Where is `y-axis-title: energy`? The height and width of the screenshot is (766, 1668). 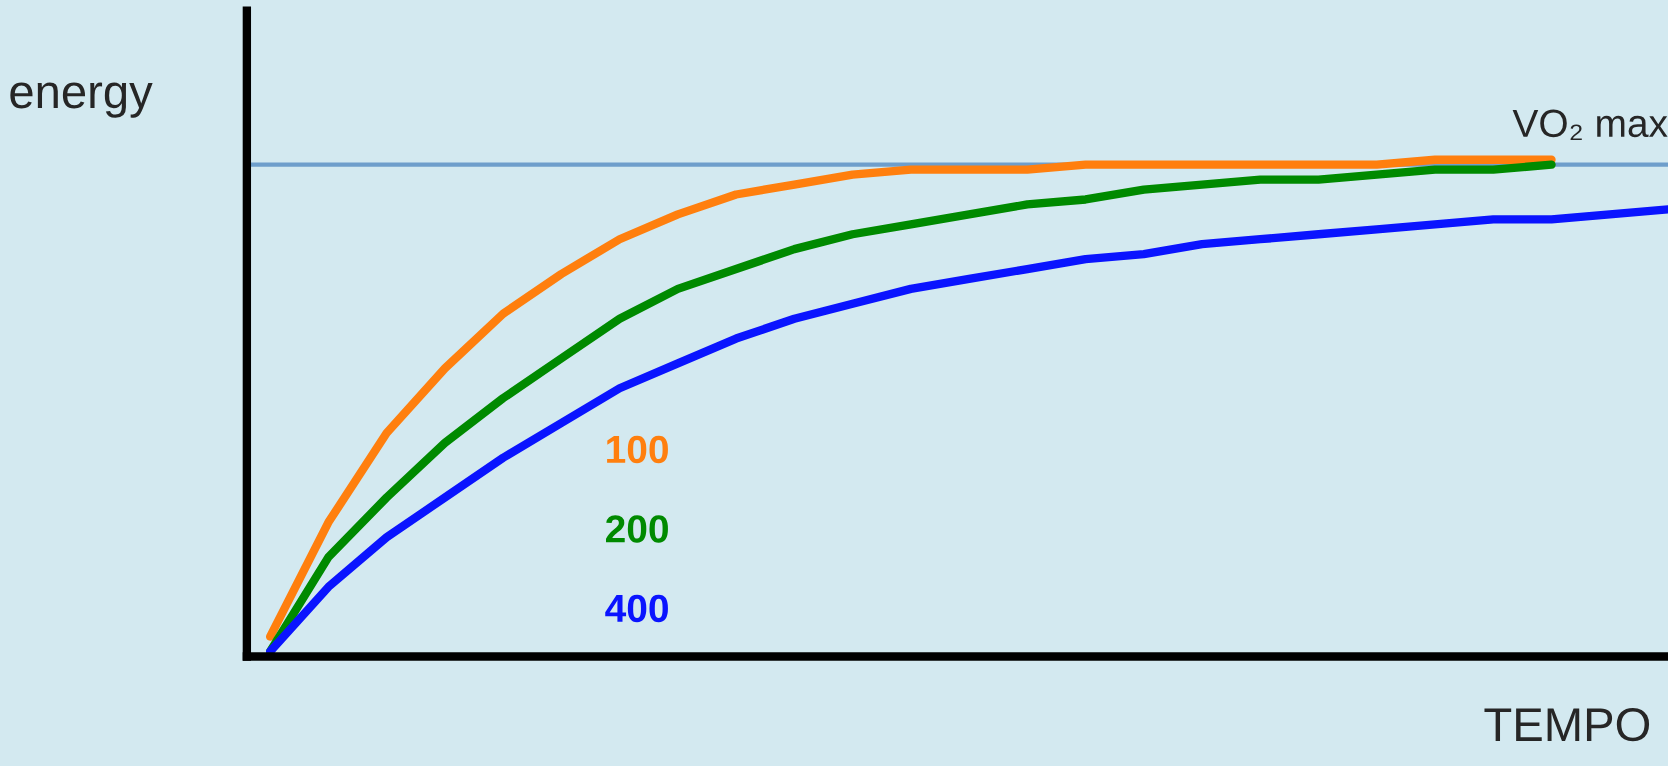 y-axis-title: energy is located at coordinates (81, 100).